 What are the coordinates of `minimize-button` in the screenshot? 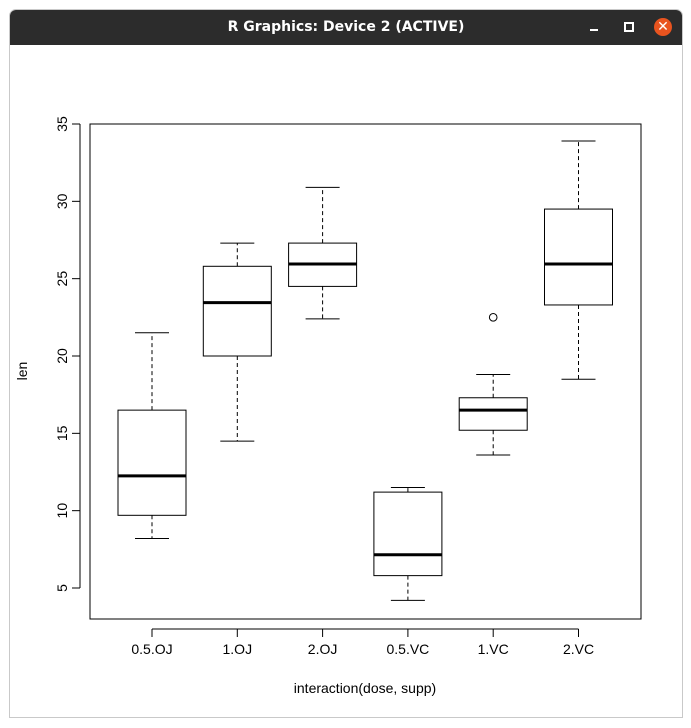 It's located at (594, 27).